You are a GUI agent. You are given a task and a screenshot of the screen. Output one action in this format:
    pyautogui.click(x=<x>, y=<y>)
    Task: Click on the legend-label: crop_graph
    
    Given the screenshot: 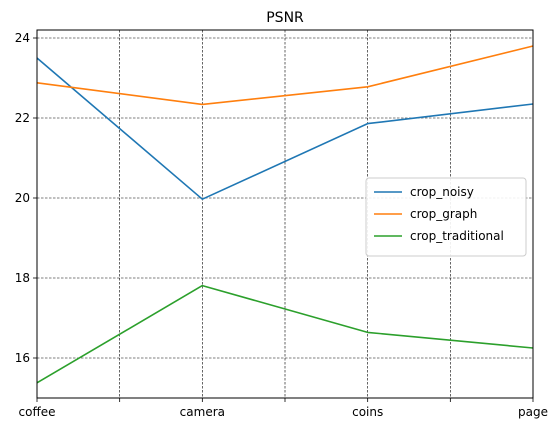 What is the action you would take?
    pyautogui.click(x=443, y=214)
    